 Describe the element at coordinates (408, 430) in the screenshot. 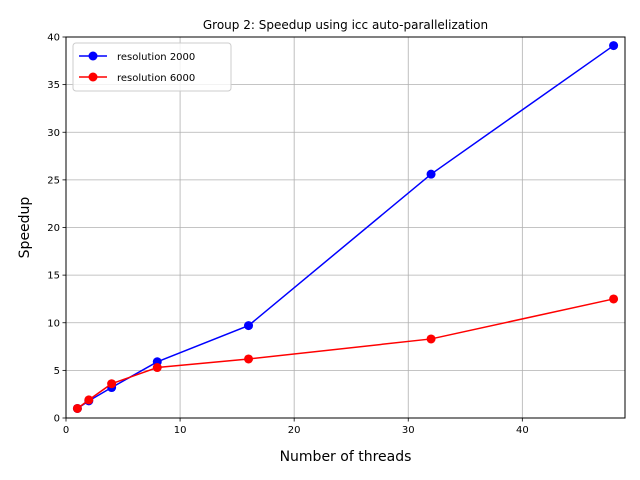

I see `x-tick-label: 30` at that location.